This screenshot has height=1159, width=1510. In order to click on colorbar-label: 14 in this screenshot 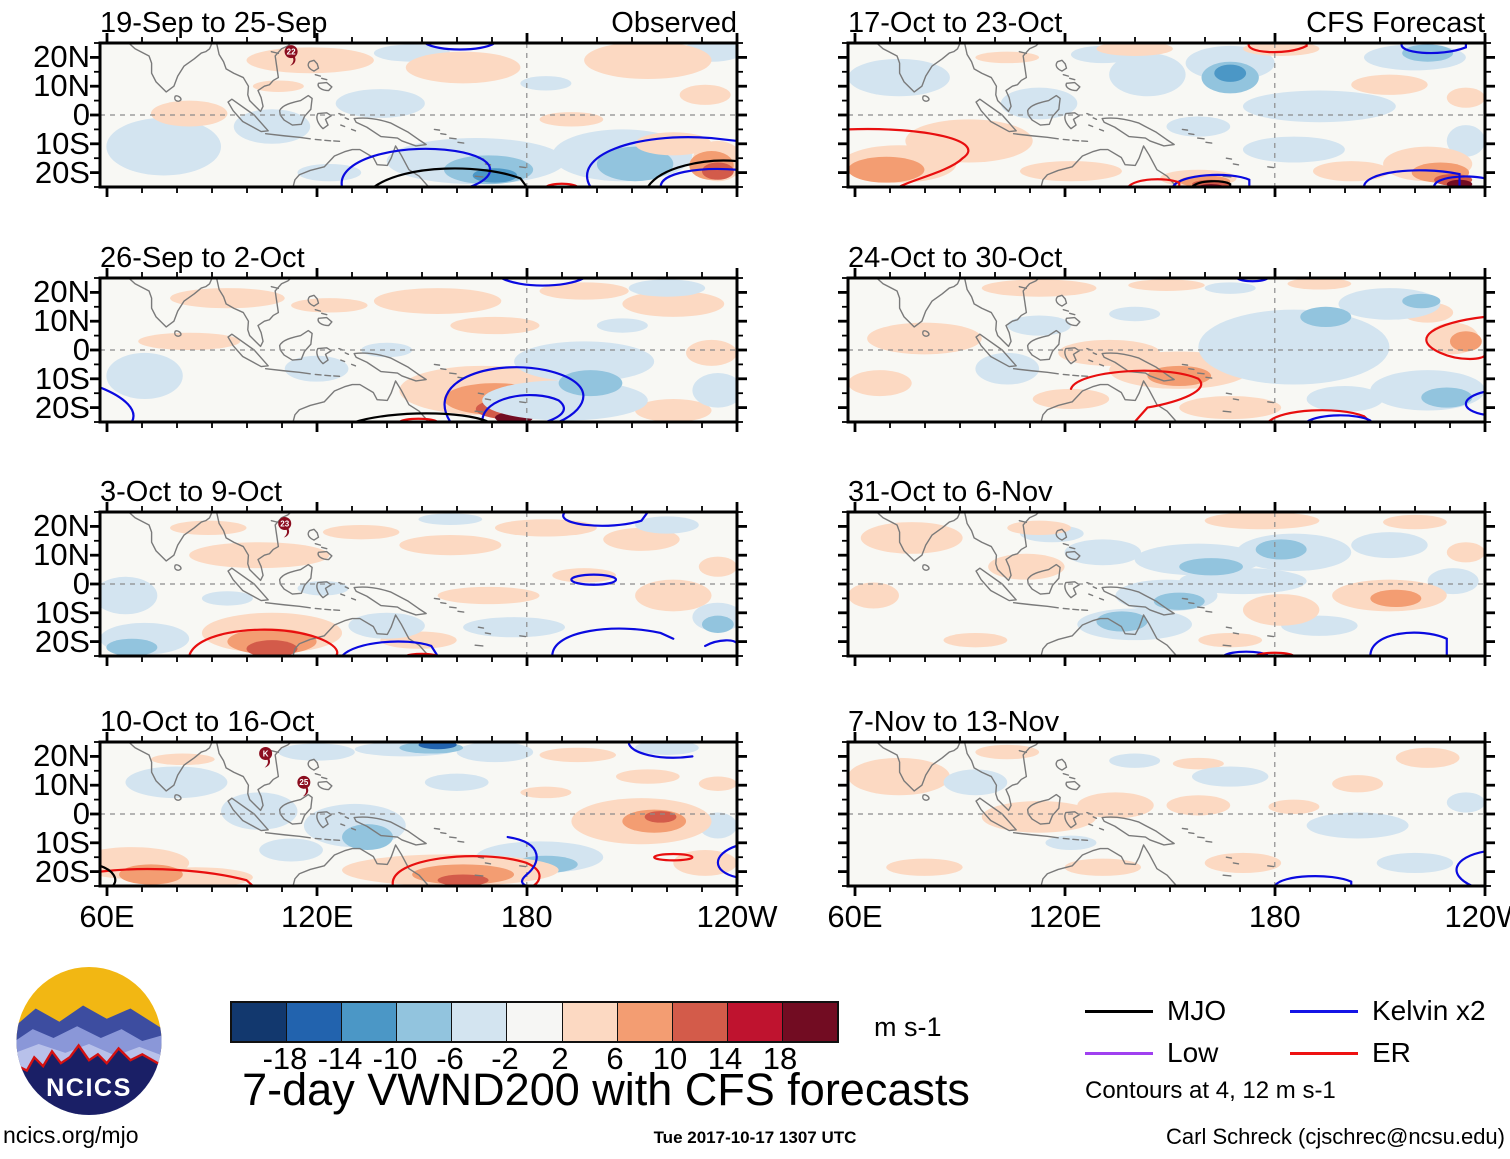, I will do `click(725, 1058)`.